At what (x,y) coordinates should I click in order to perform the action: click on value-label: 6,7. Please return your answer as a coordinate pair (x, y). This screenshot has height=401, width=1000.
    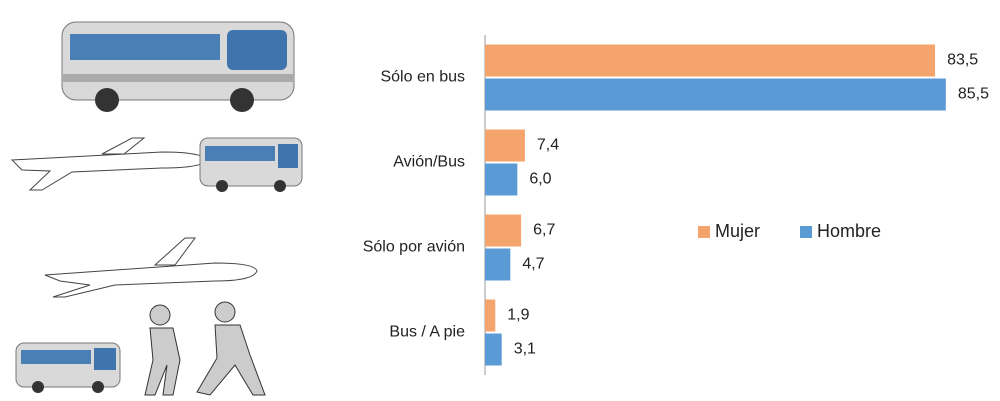
    Looking at the image, I should click on (544, 230).